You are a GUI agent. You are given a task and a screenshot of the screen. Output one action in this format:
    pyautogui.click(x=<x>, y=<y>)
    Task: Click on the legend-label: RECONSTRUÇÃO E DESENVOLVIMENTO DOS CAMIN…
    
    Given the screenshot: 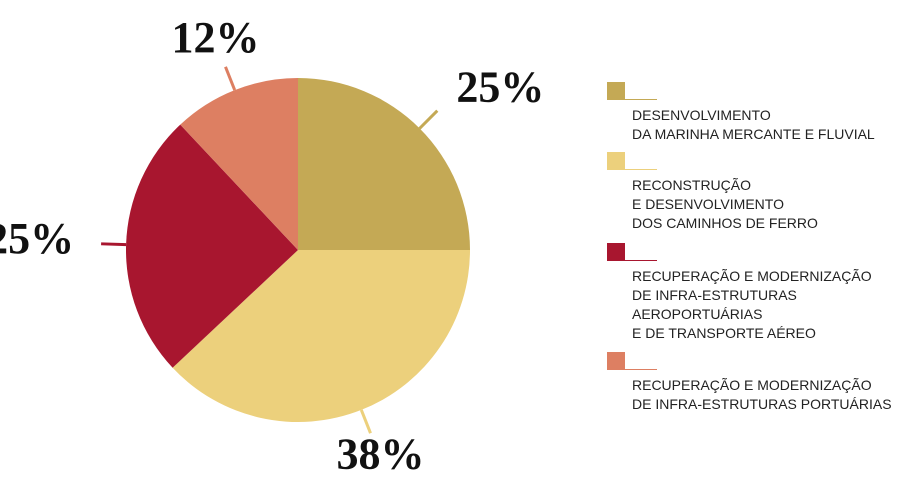 What is the action you would take?
    pyautogui.click(x=725, y=204)
    